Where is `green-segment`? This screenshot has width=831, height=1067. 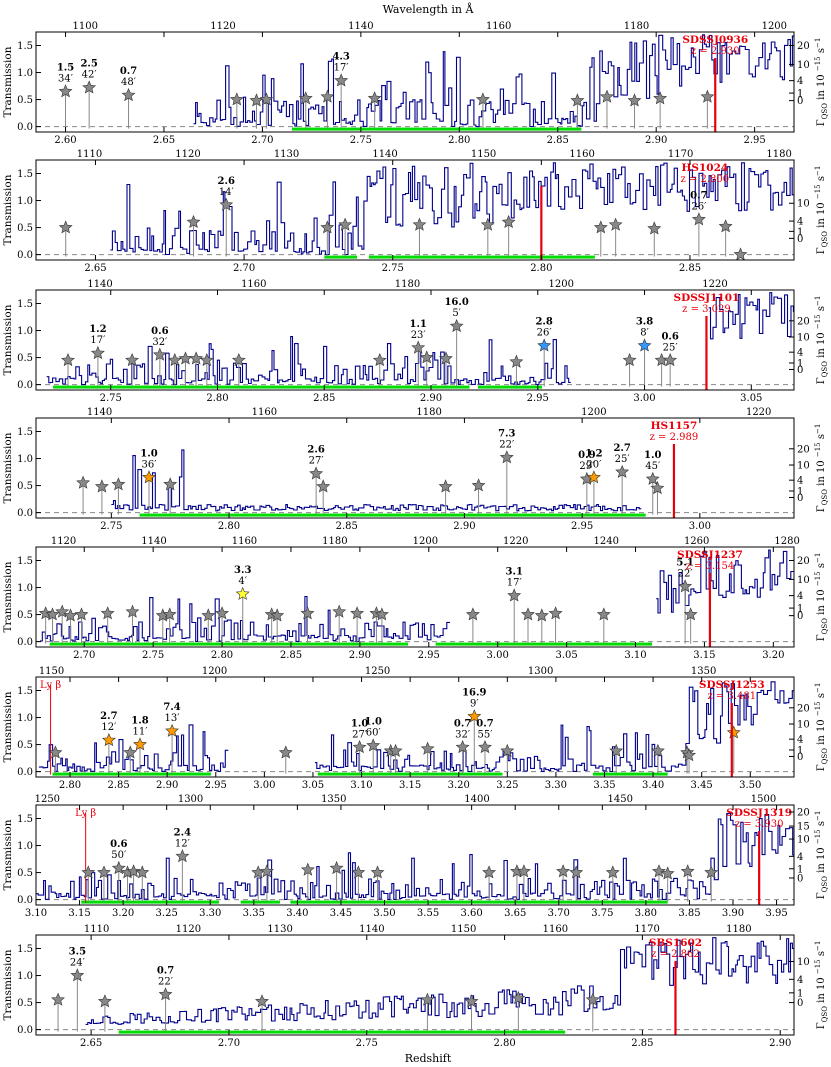 green-segment is located at coordinates (341, 257).